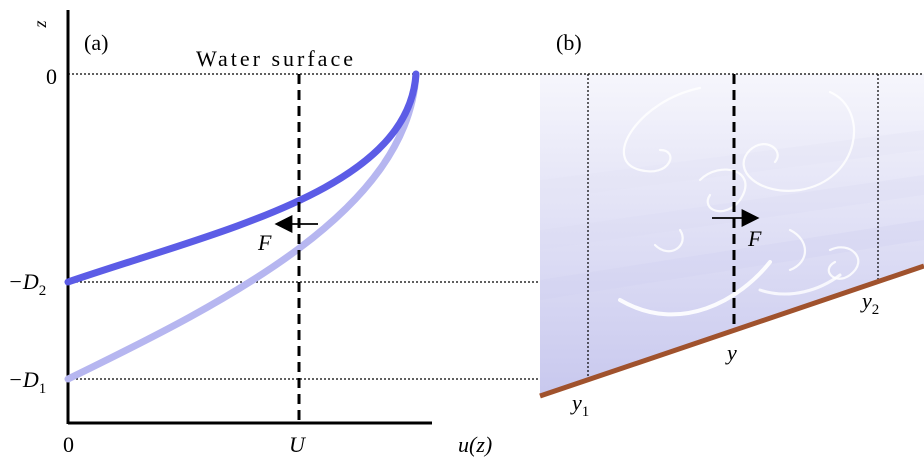 Image resolution: width=924 pixels, height=460 pixels. What do you see at coordinates (579, 405) in the screenshot?
I see `y1-label: y1` at bounding box center [579, 405].